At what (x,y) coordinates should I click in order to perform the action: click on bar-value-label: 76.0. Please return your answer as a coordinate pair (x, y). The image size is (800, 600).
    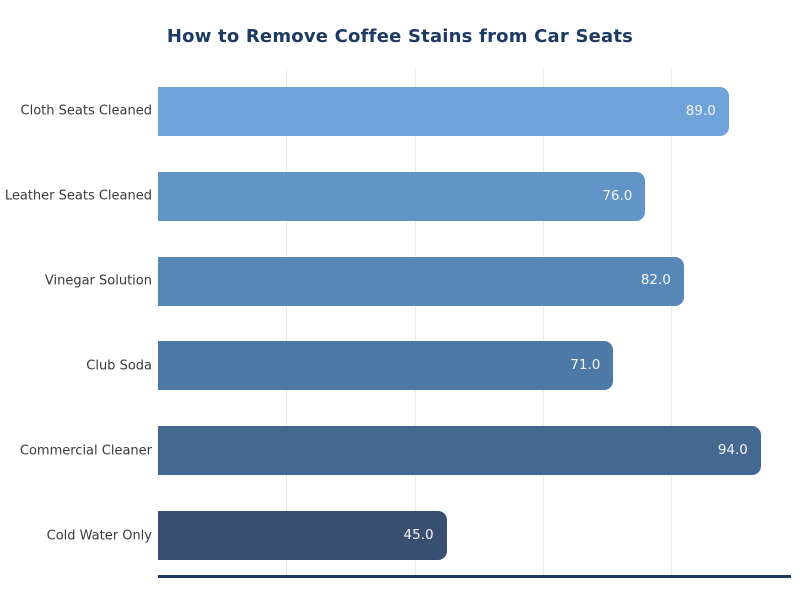
    Looking at the image, I should click on (617, 195).